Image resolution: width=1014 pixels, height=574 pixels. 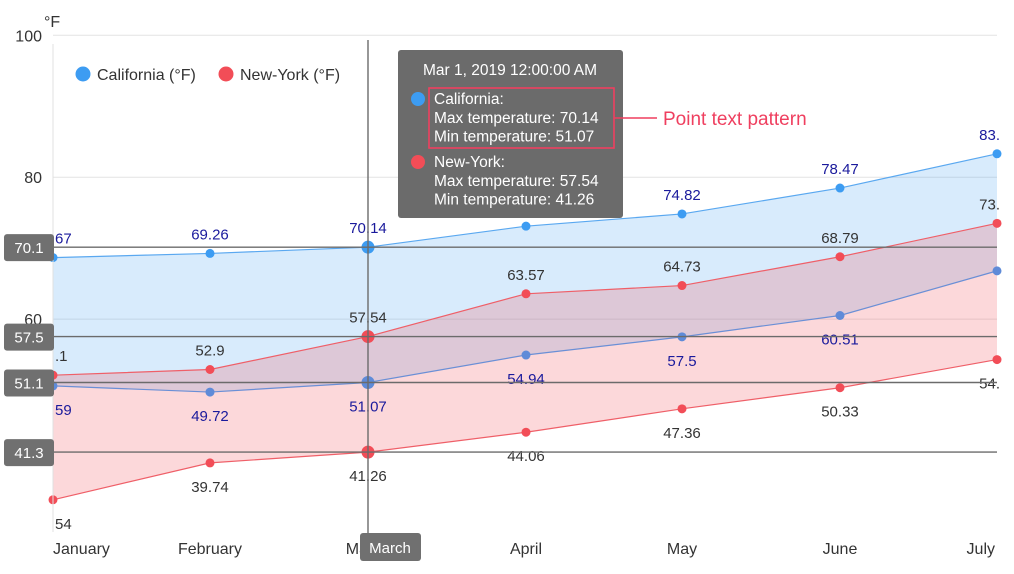 I want to click on x-tick-label: February, so click(x=210, y=549).